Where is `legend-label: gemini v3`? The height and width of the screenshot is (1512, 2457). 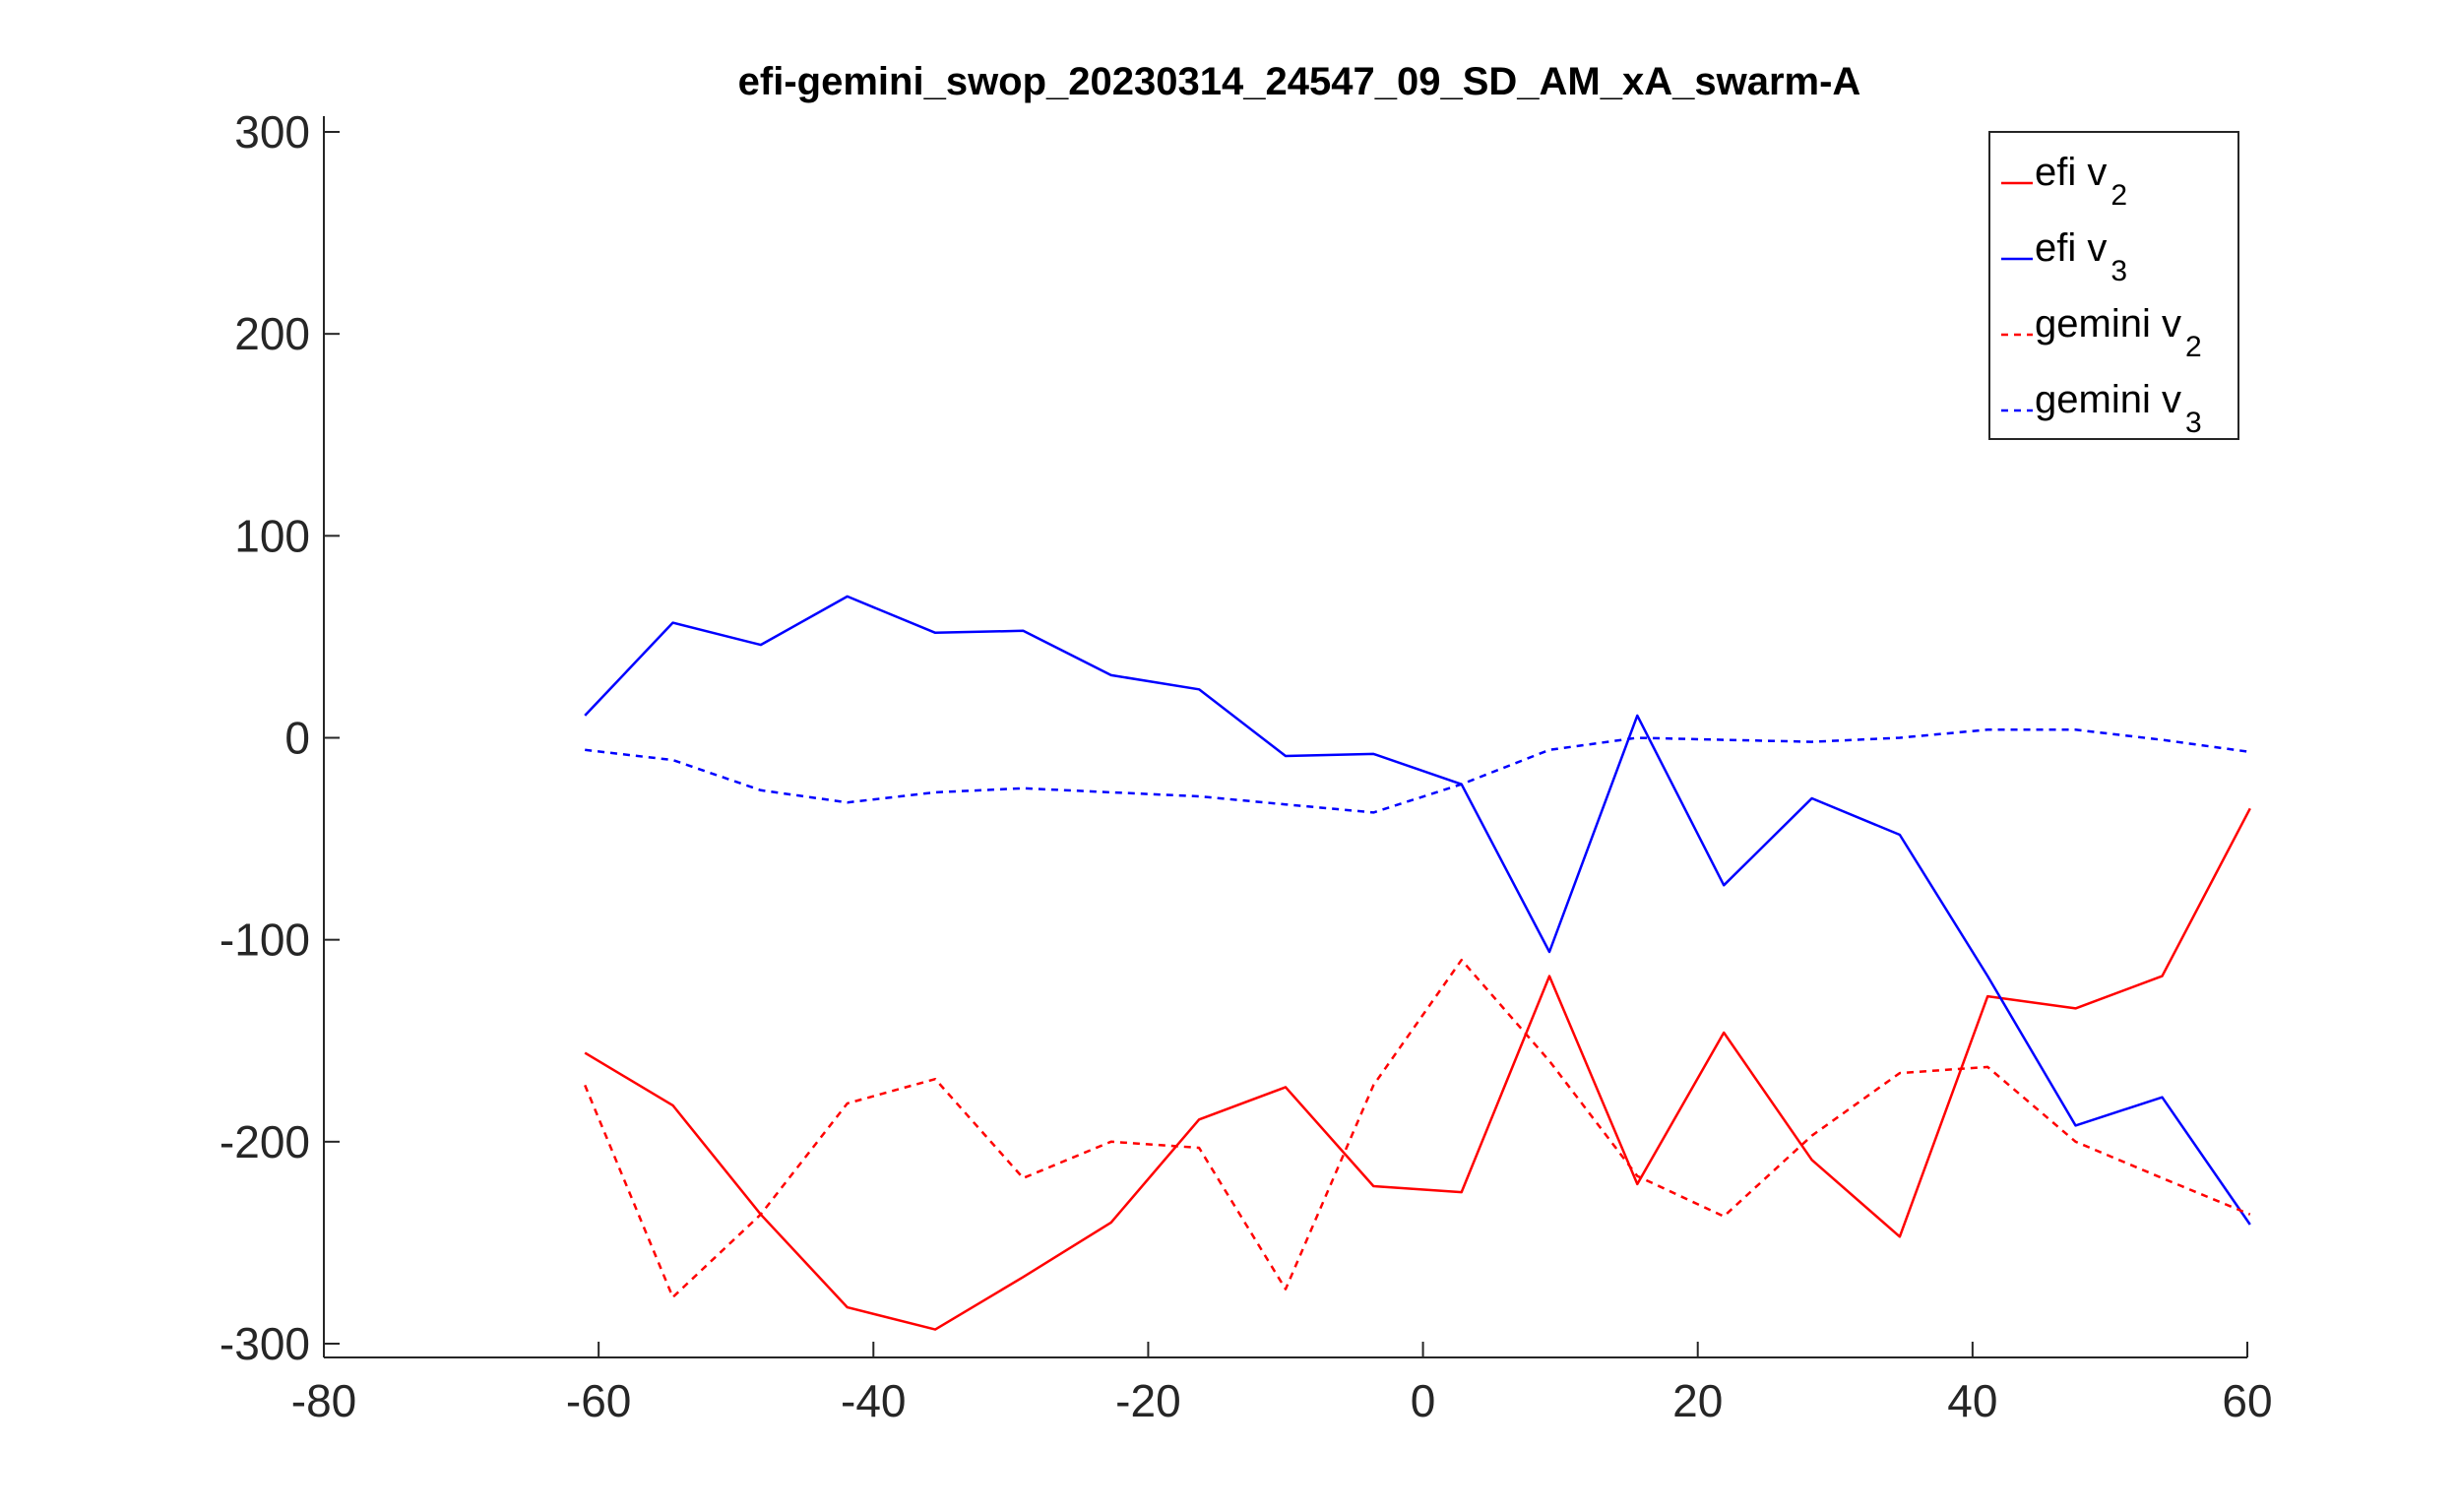 legend-label: gemini v3 is located at coordinates (2118, 408).